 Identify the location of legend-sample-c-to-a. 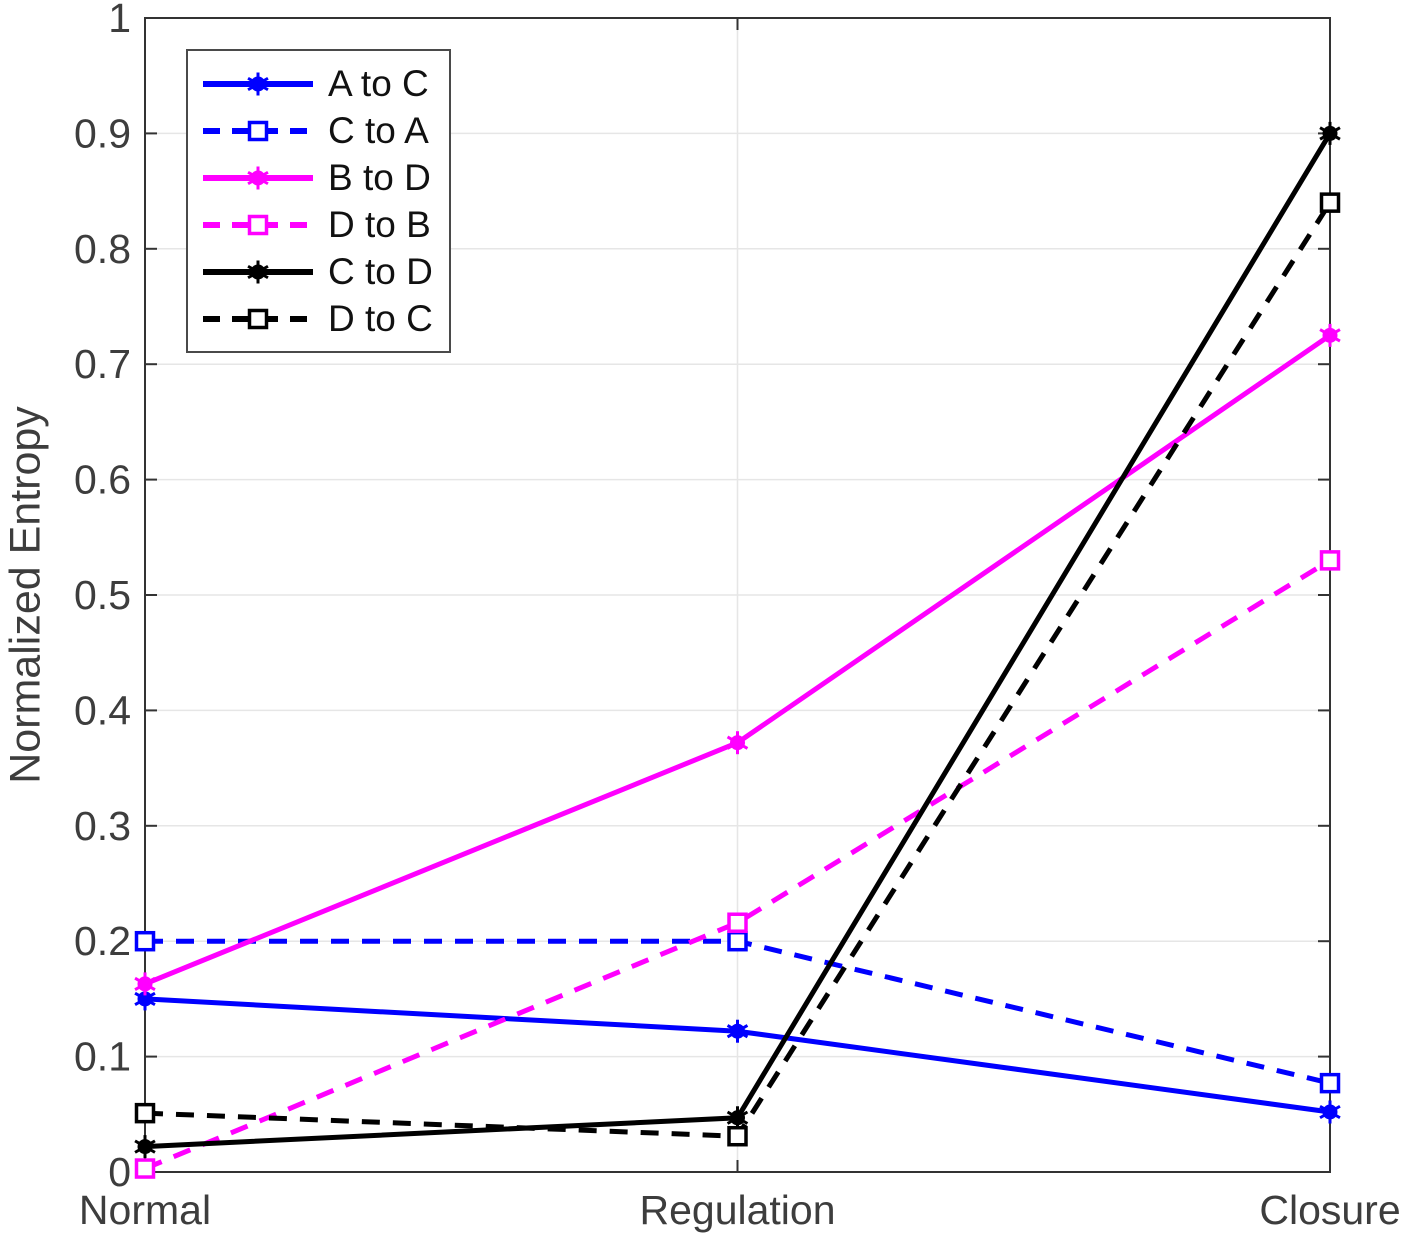
(258, 130).